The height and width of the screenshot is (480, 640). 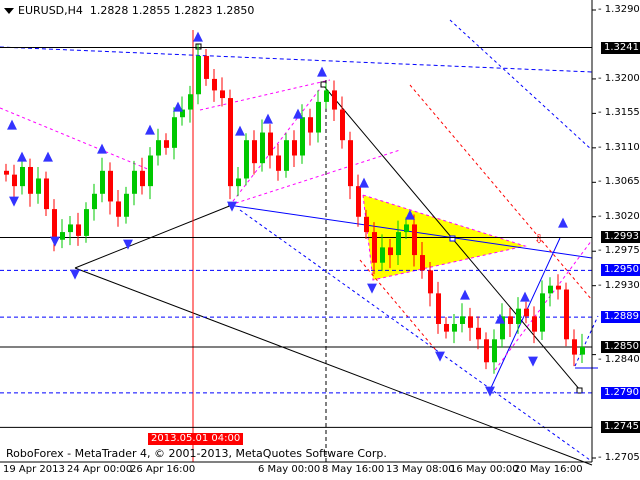 What do you see at coordinates (619, 360) in the screenshot?
I see `price-tick: 1.2840` at bounding box center [619, 360].